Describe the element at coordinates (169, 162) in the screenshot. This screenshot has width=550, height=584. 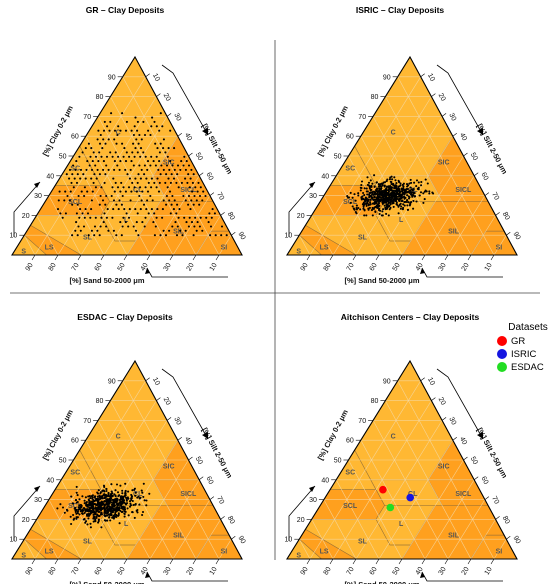
I see `class-label-sic: SIC` at that location.